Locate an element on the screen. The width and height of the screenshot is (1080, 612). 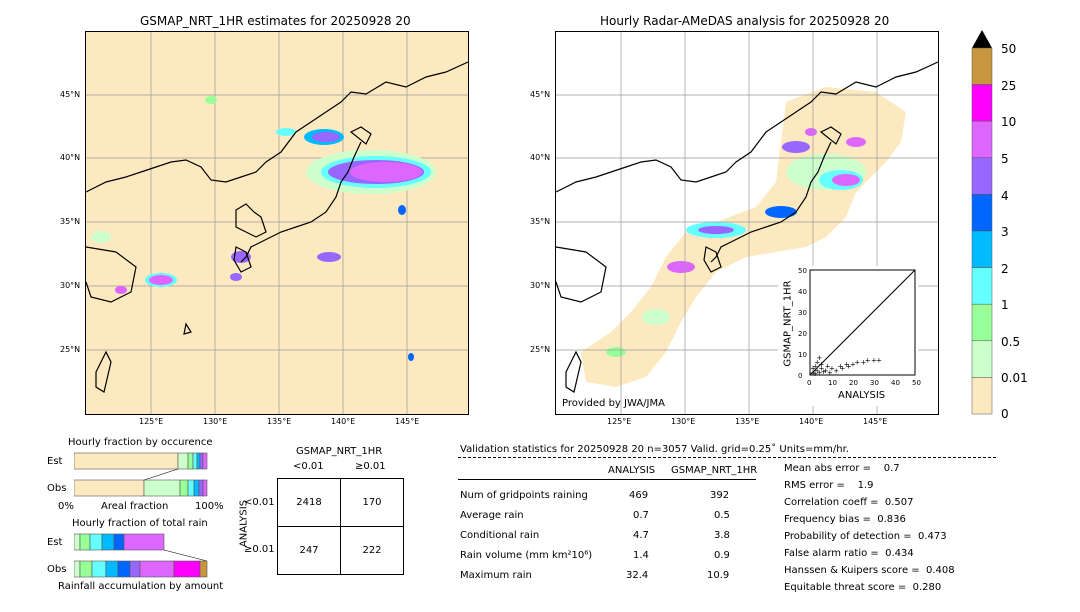
left-lon-145: 145°E is located at coordinates (407, 421).